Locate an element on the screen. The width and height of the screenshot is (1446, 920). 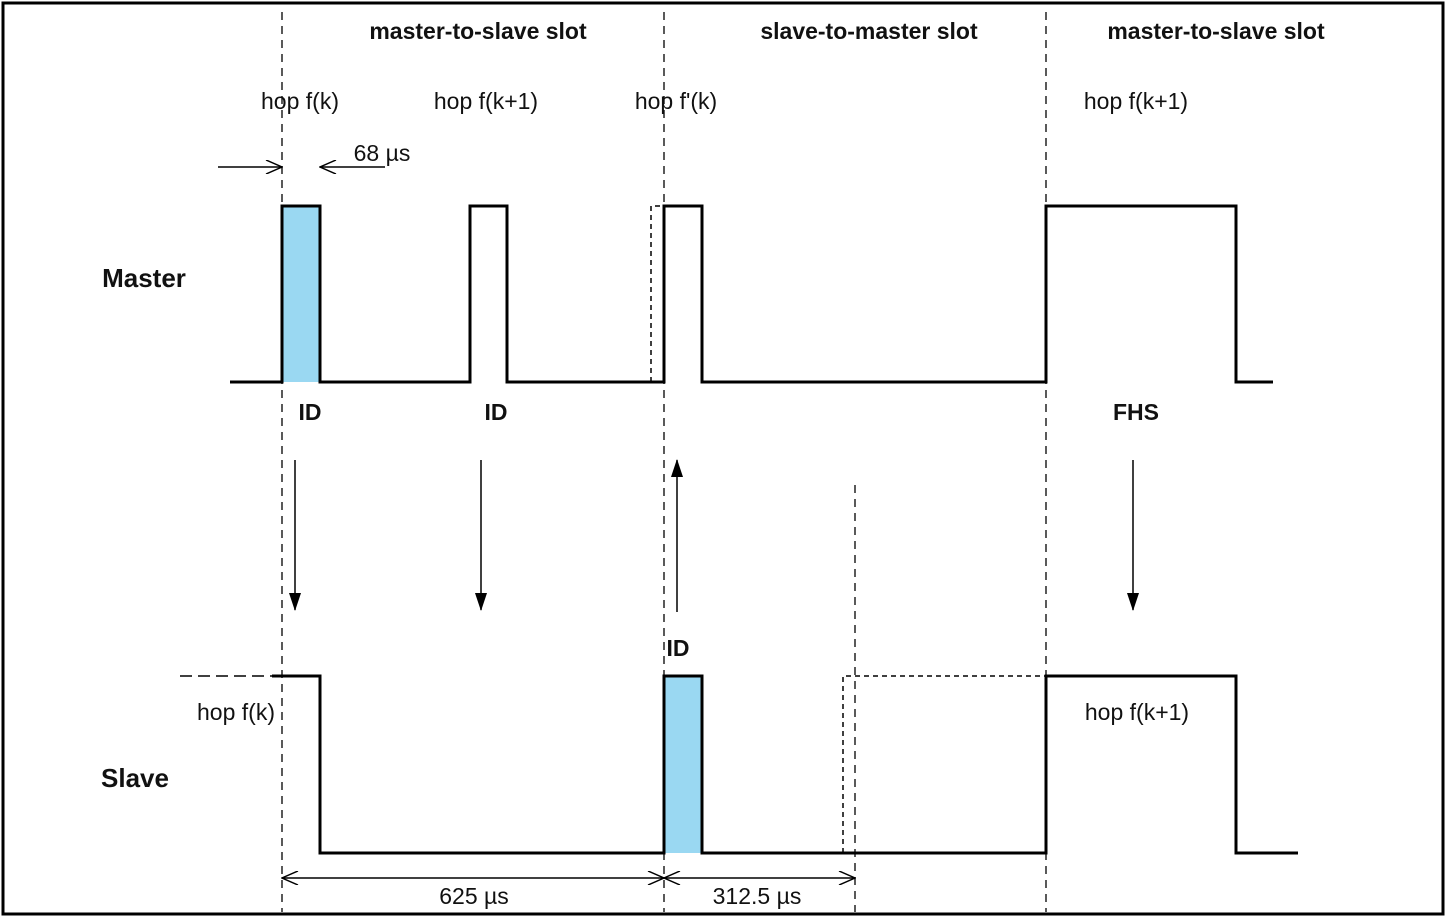
master-packet-label-1: ID is located at coordinates (310, 412).